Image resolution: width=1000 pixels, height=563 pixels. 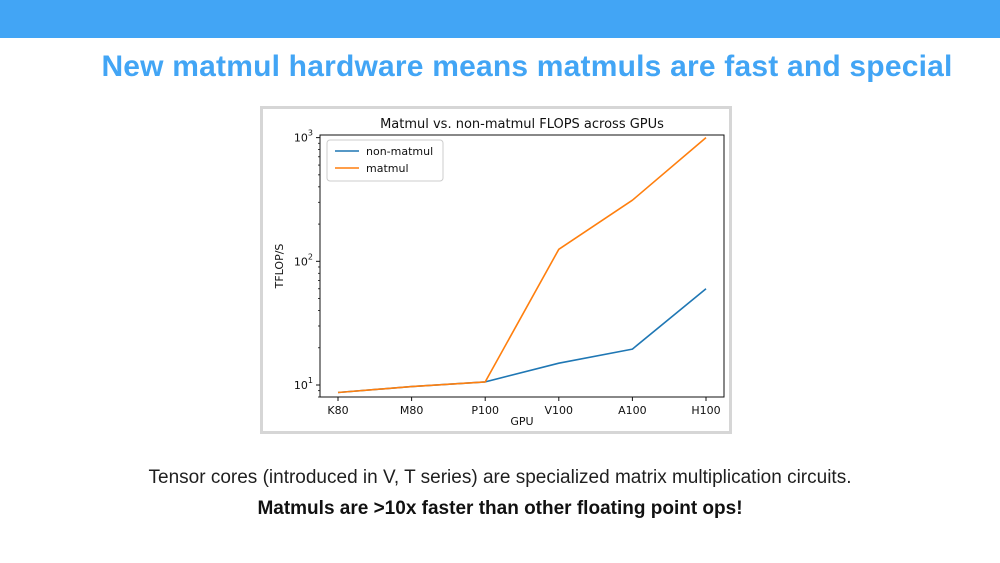 What do you see at coordinates (500, 19) in the screenshot?
I see `top-accent-bar` at bounding box center [500, 19].